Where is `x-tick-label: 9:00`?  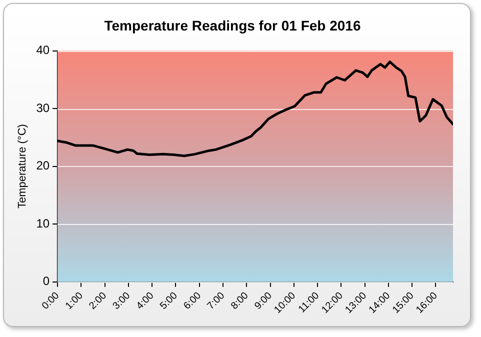 x-tick-label: 9:00 is located at coordinates (263, 301).